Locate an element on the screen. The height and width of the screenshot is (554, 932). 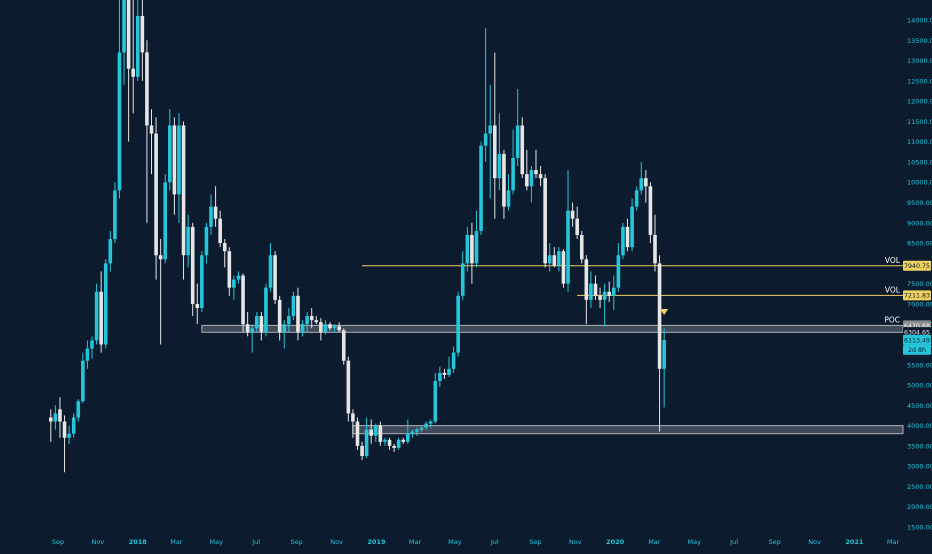
level-label-2: POC is located at coordinates (892, 319).